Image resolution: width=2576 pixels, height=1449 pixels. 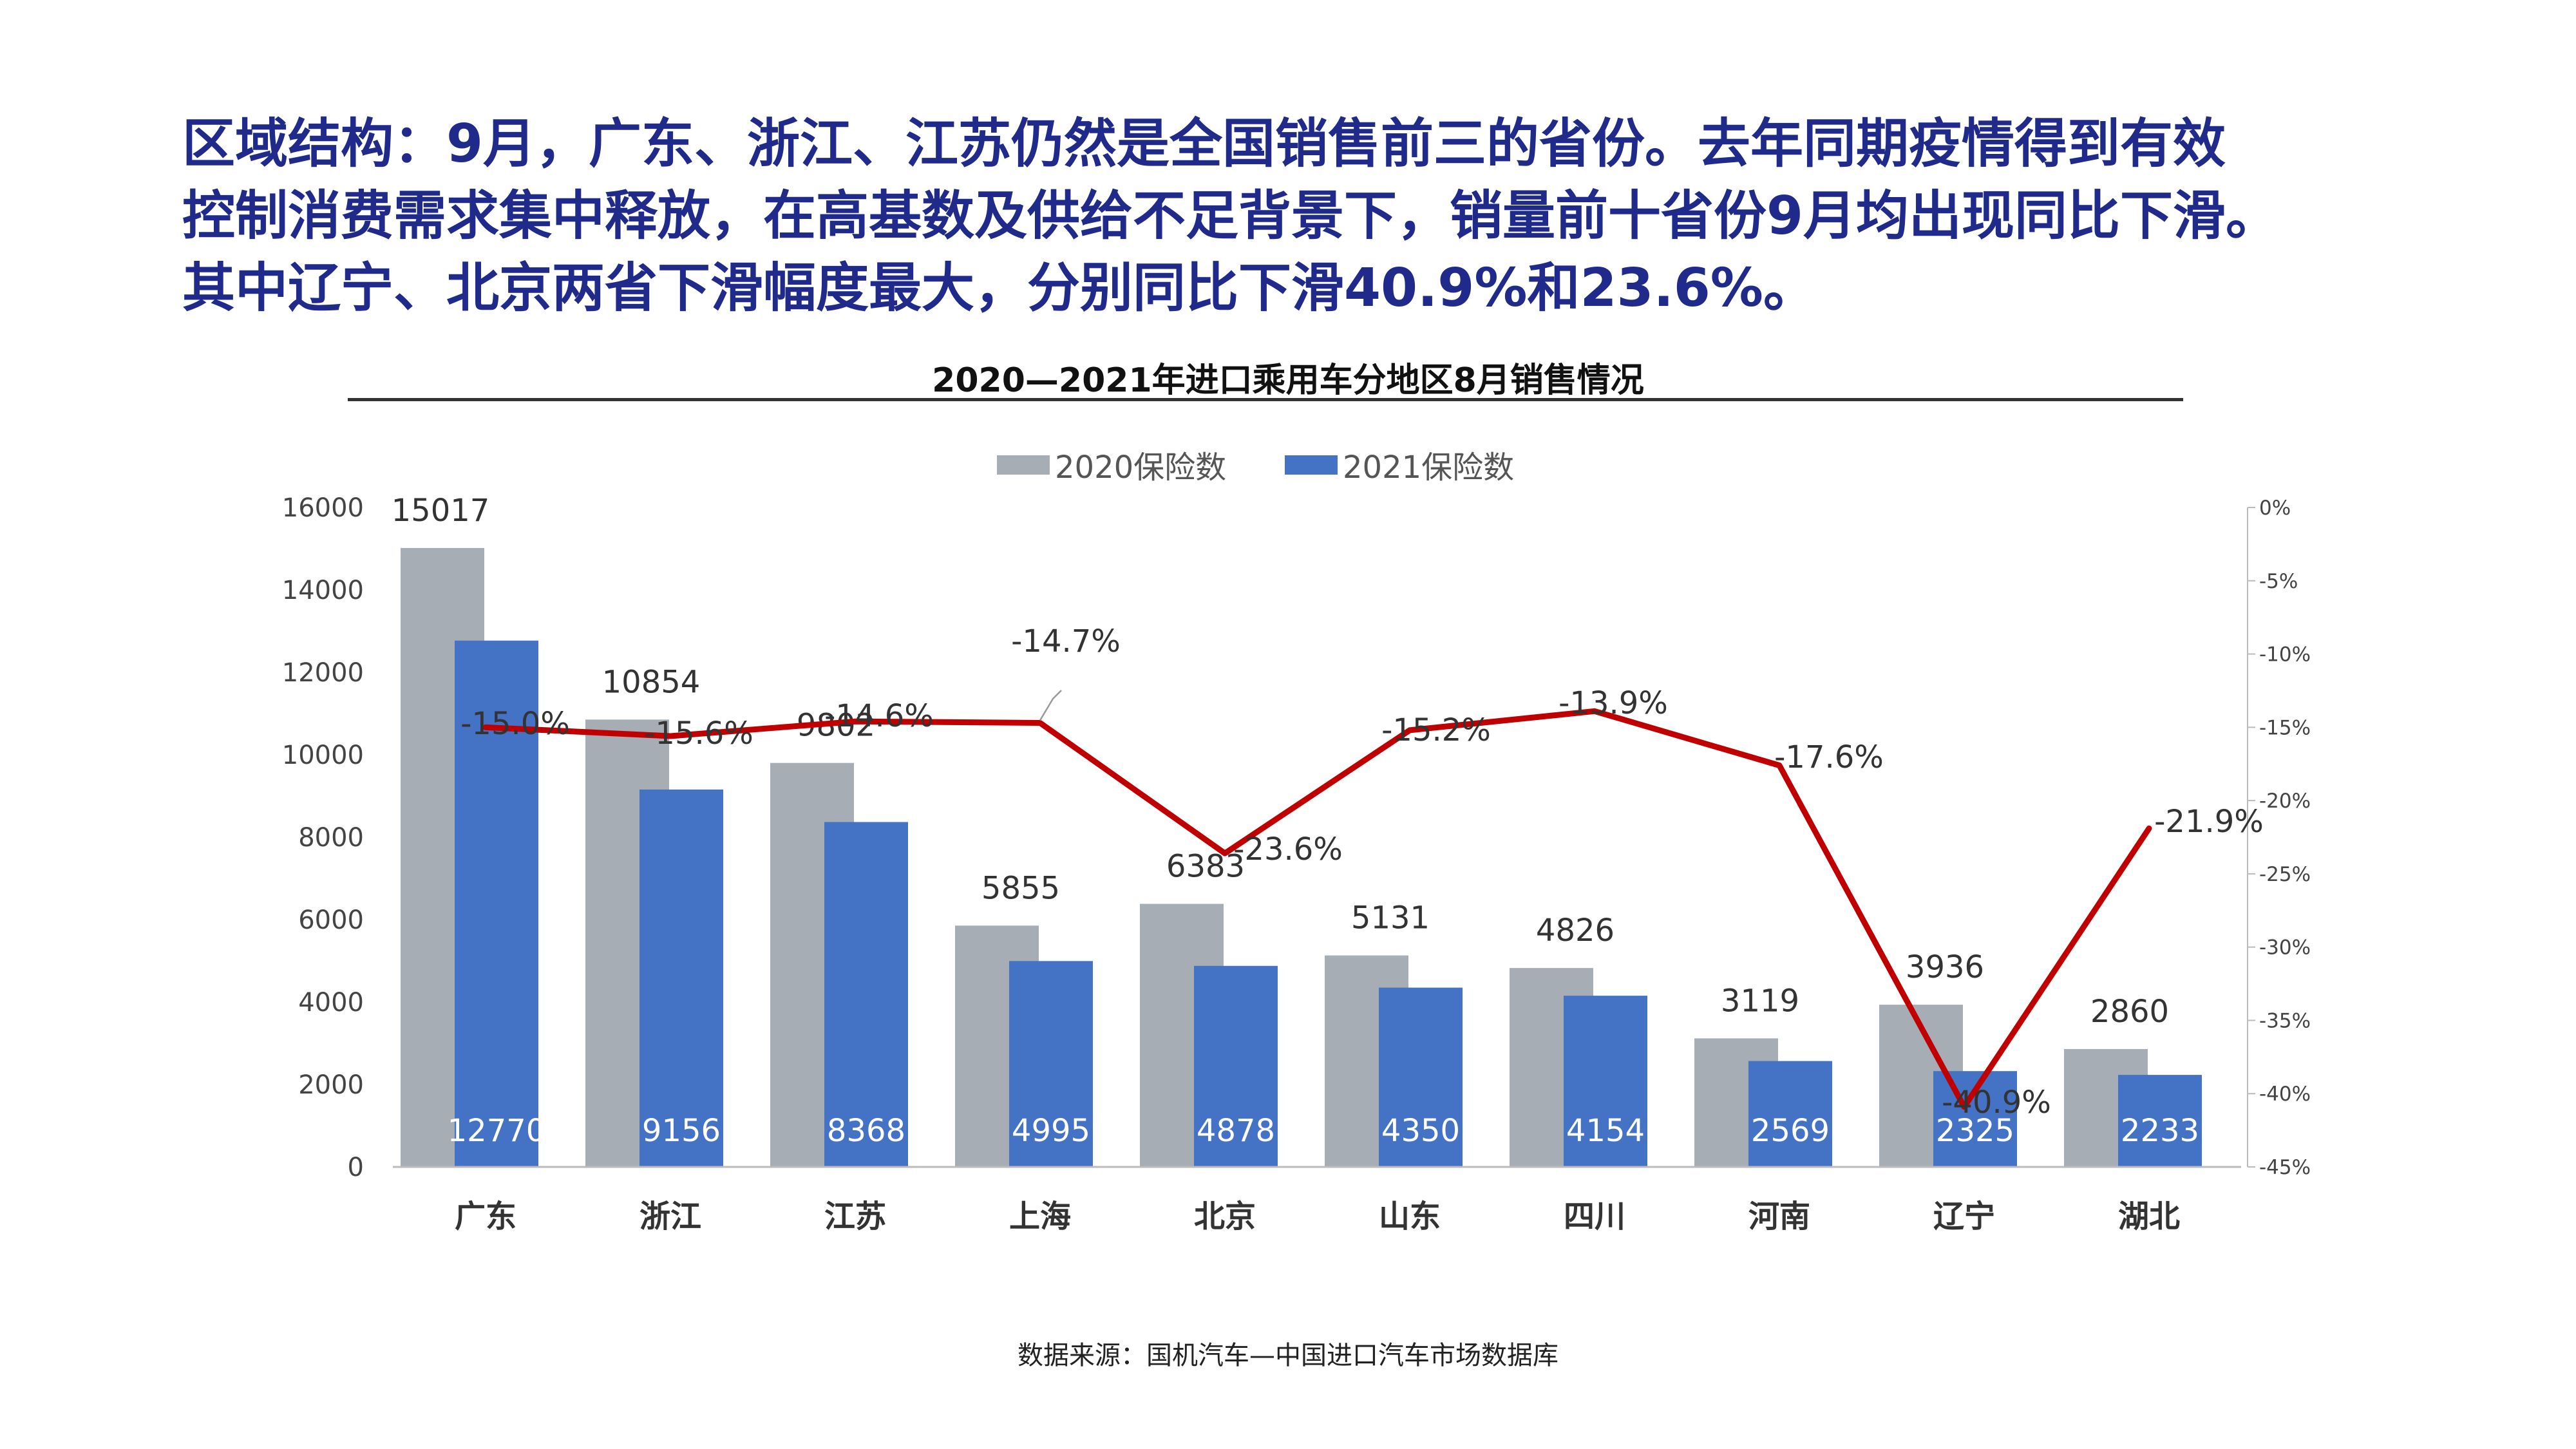 What do you see at coordinates (2278, 581) in the screenshot?
I see `y-right-tick-label: -5%` at bounding box center [2278, 581].